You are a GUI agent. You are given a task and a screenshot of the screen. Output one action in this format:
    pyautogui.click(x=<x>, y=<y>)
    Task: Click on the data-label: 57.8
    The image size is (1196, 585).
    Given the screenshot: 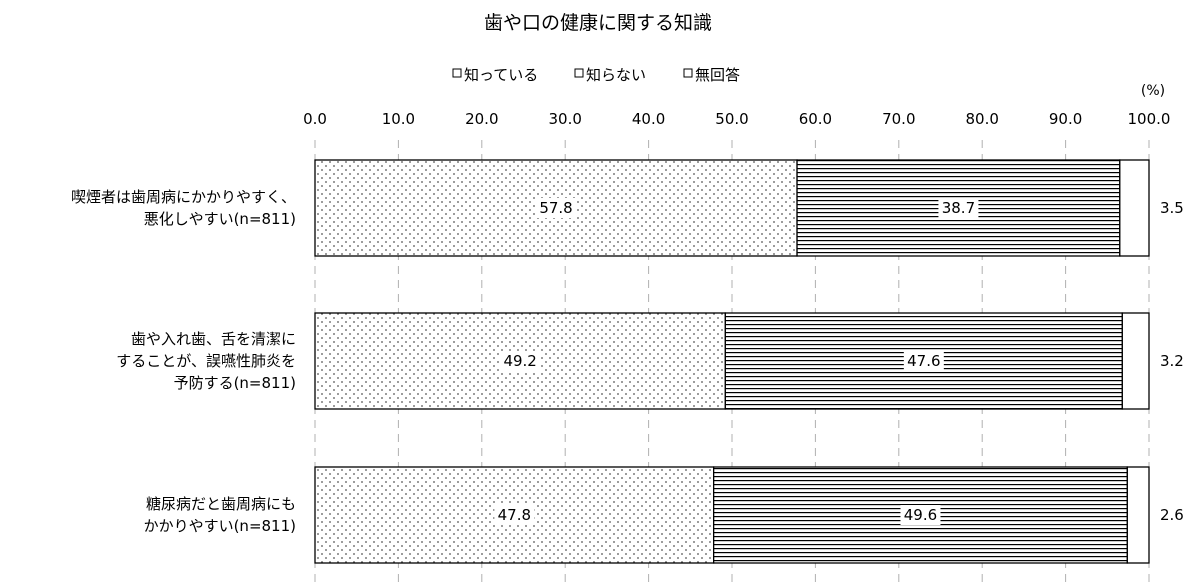 What is the action you would take?
    pyautogui.click(x=555, y=208)
    